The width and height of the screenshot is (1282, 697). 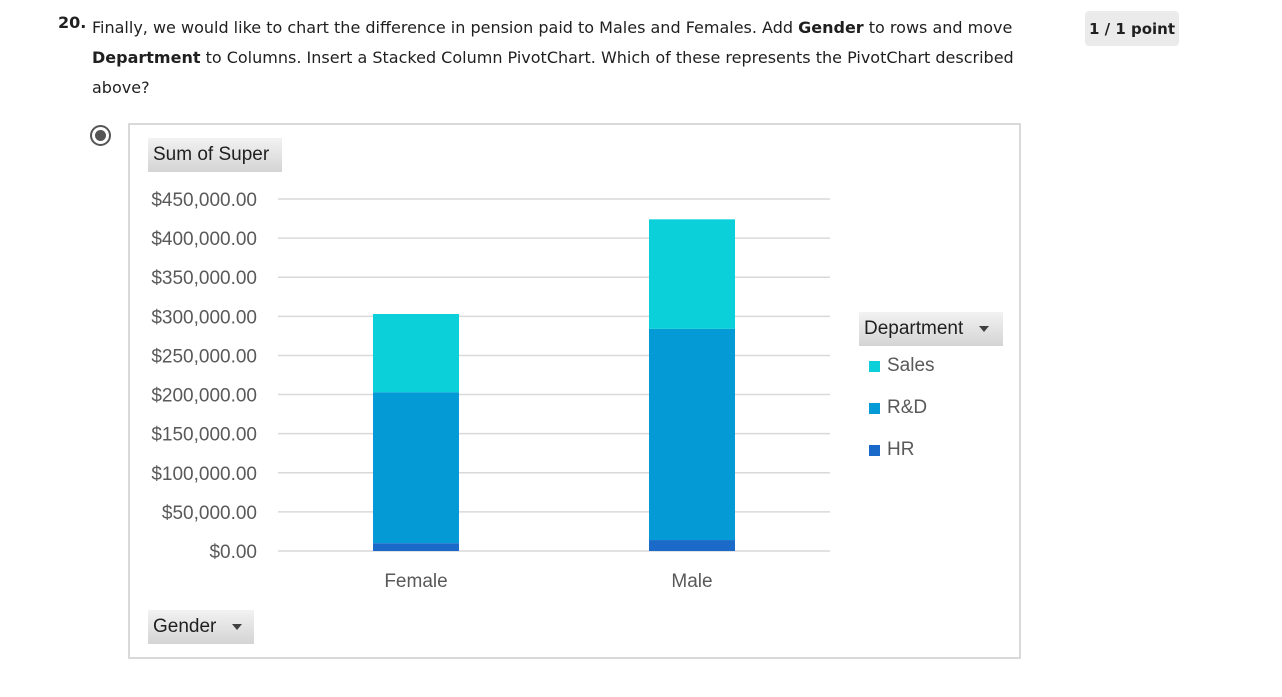 I want to click on x-tick-label: Female, so click(x=415, y=581).